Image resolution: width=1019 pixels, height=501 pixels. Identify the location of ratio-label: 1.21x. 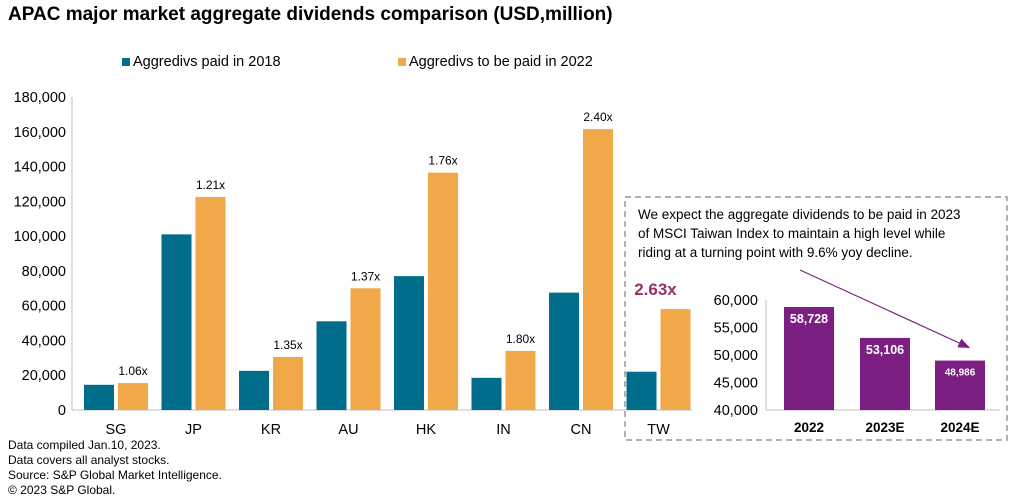
(210, 185).